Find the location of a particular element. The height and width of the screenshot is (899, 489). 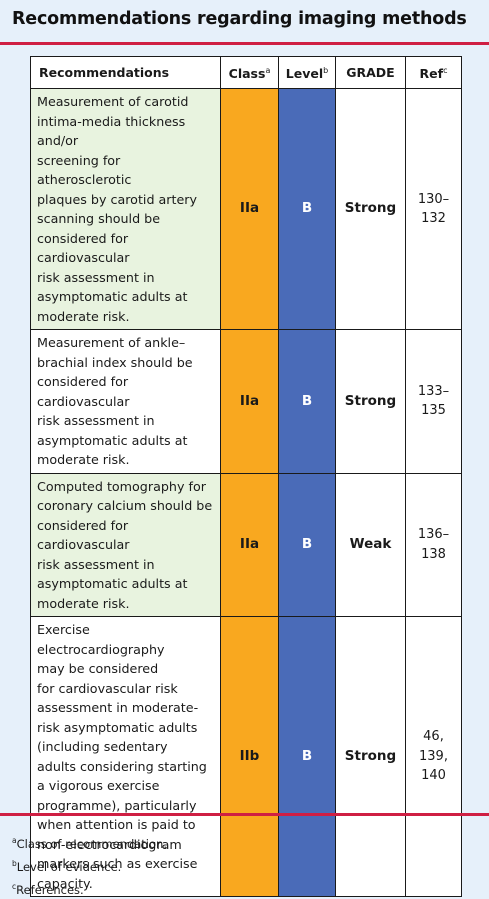

ref-cell: 133– 135 is located at coordinates (433, 401).